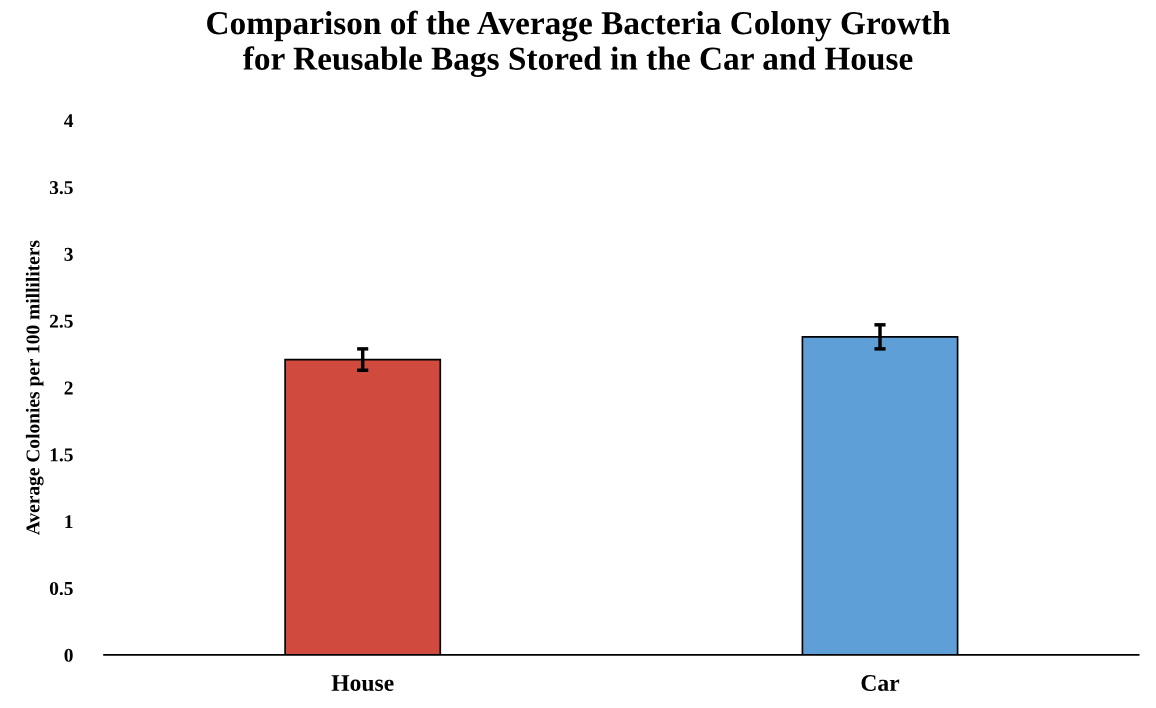 The height and width of the screenshot is (708, 1156). What do you see at coordinates (69, 121) in the screenshot?
I see `y-tick-label: 4` at bounding box center [69, 121].